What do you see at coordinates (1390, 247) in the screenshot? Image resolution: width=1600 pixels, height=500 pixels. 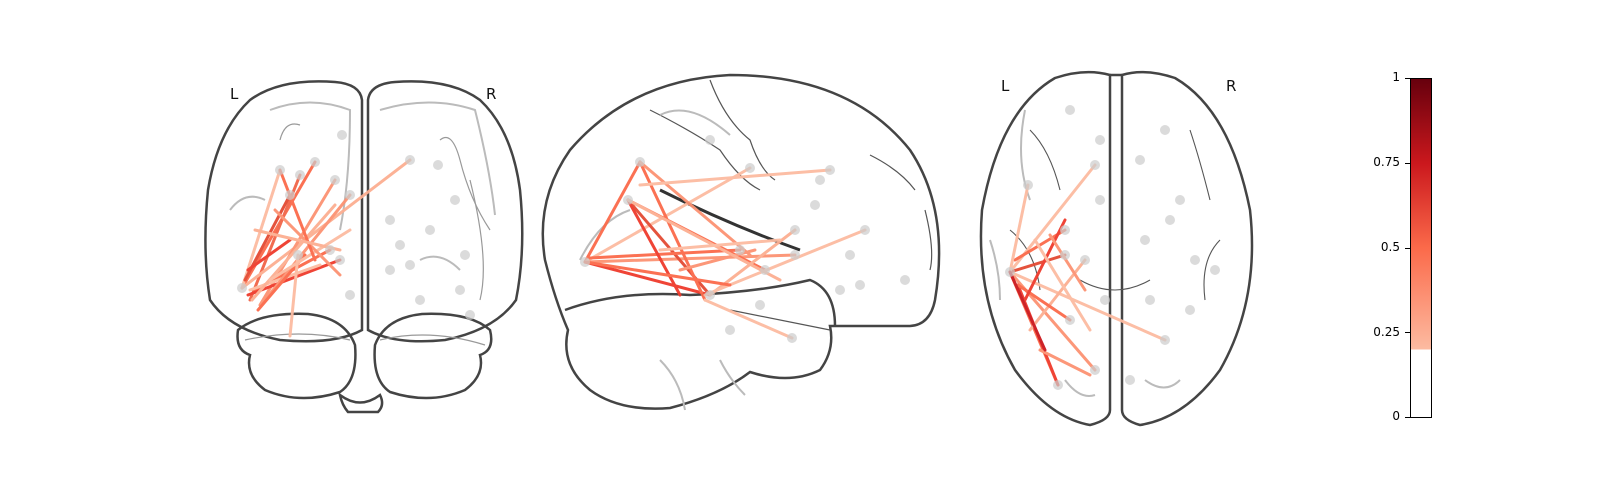 I see `colorbar-tick-label: 0.5` at bounding box center [1390, 247].